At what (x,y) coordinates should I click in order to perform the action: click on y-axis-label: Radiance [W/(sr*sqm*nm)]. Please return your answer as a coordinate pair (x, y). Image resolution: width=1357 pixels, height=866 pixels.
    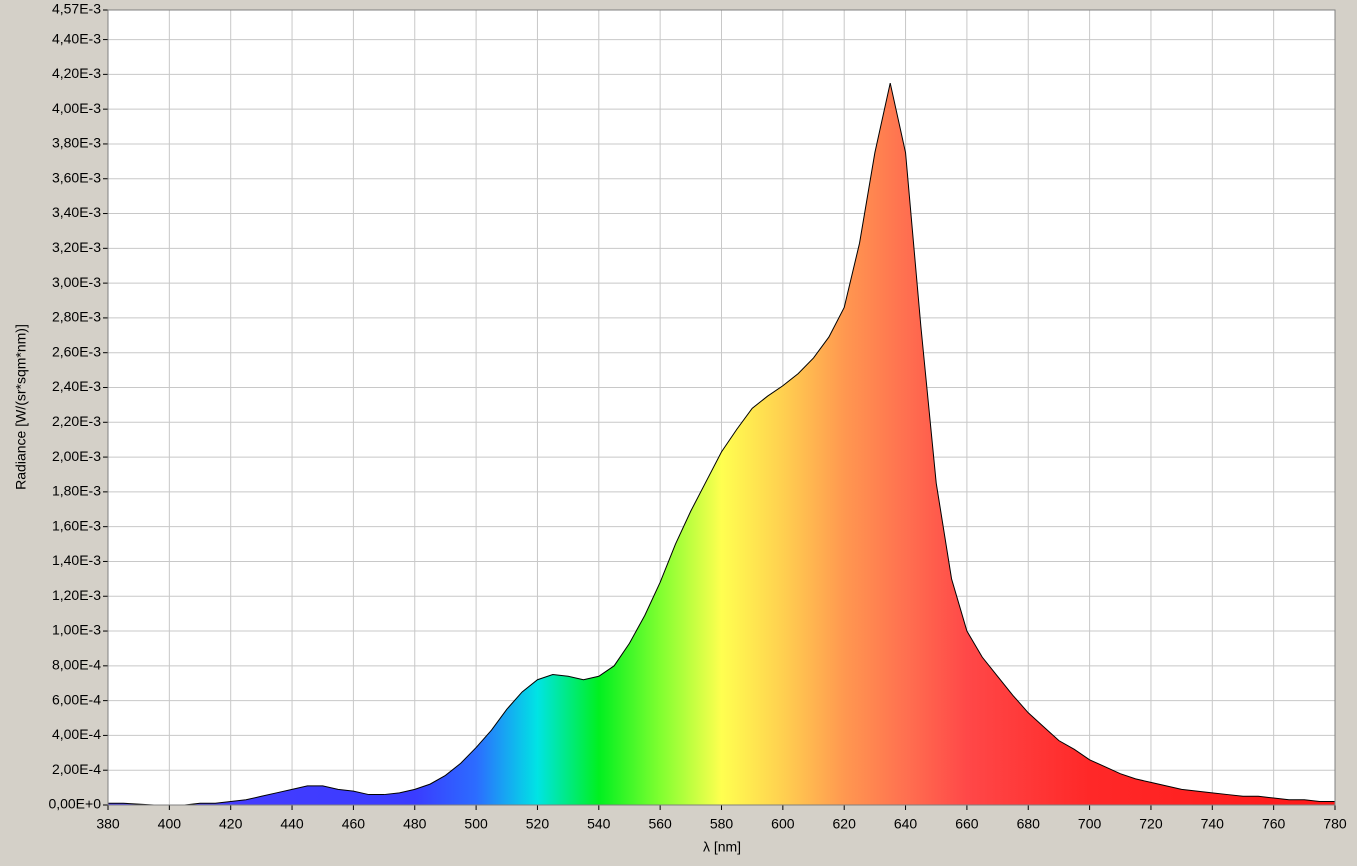
    Looking at the image, I should click on (21, 407).